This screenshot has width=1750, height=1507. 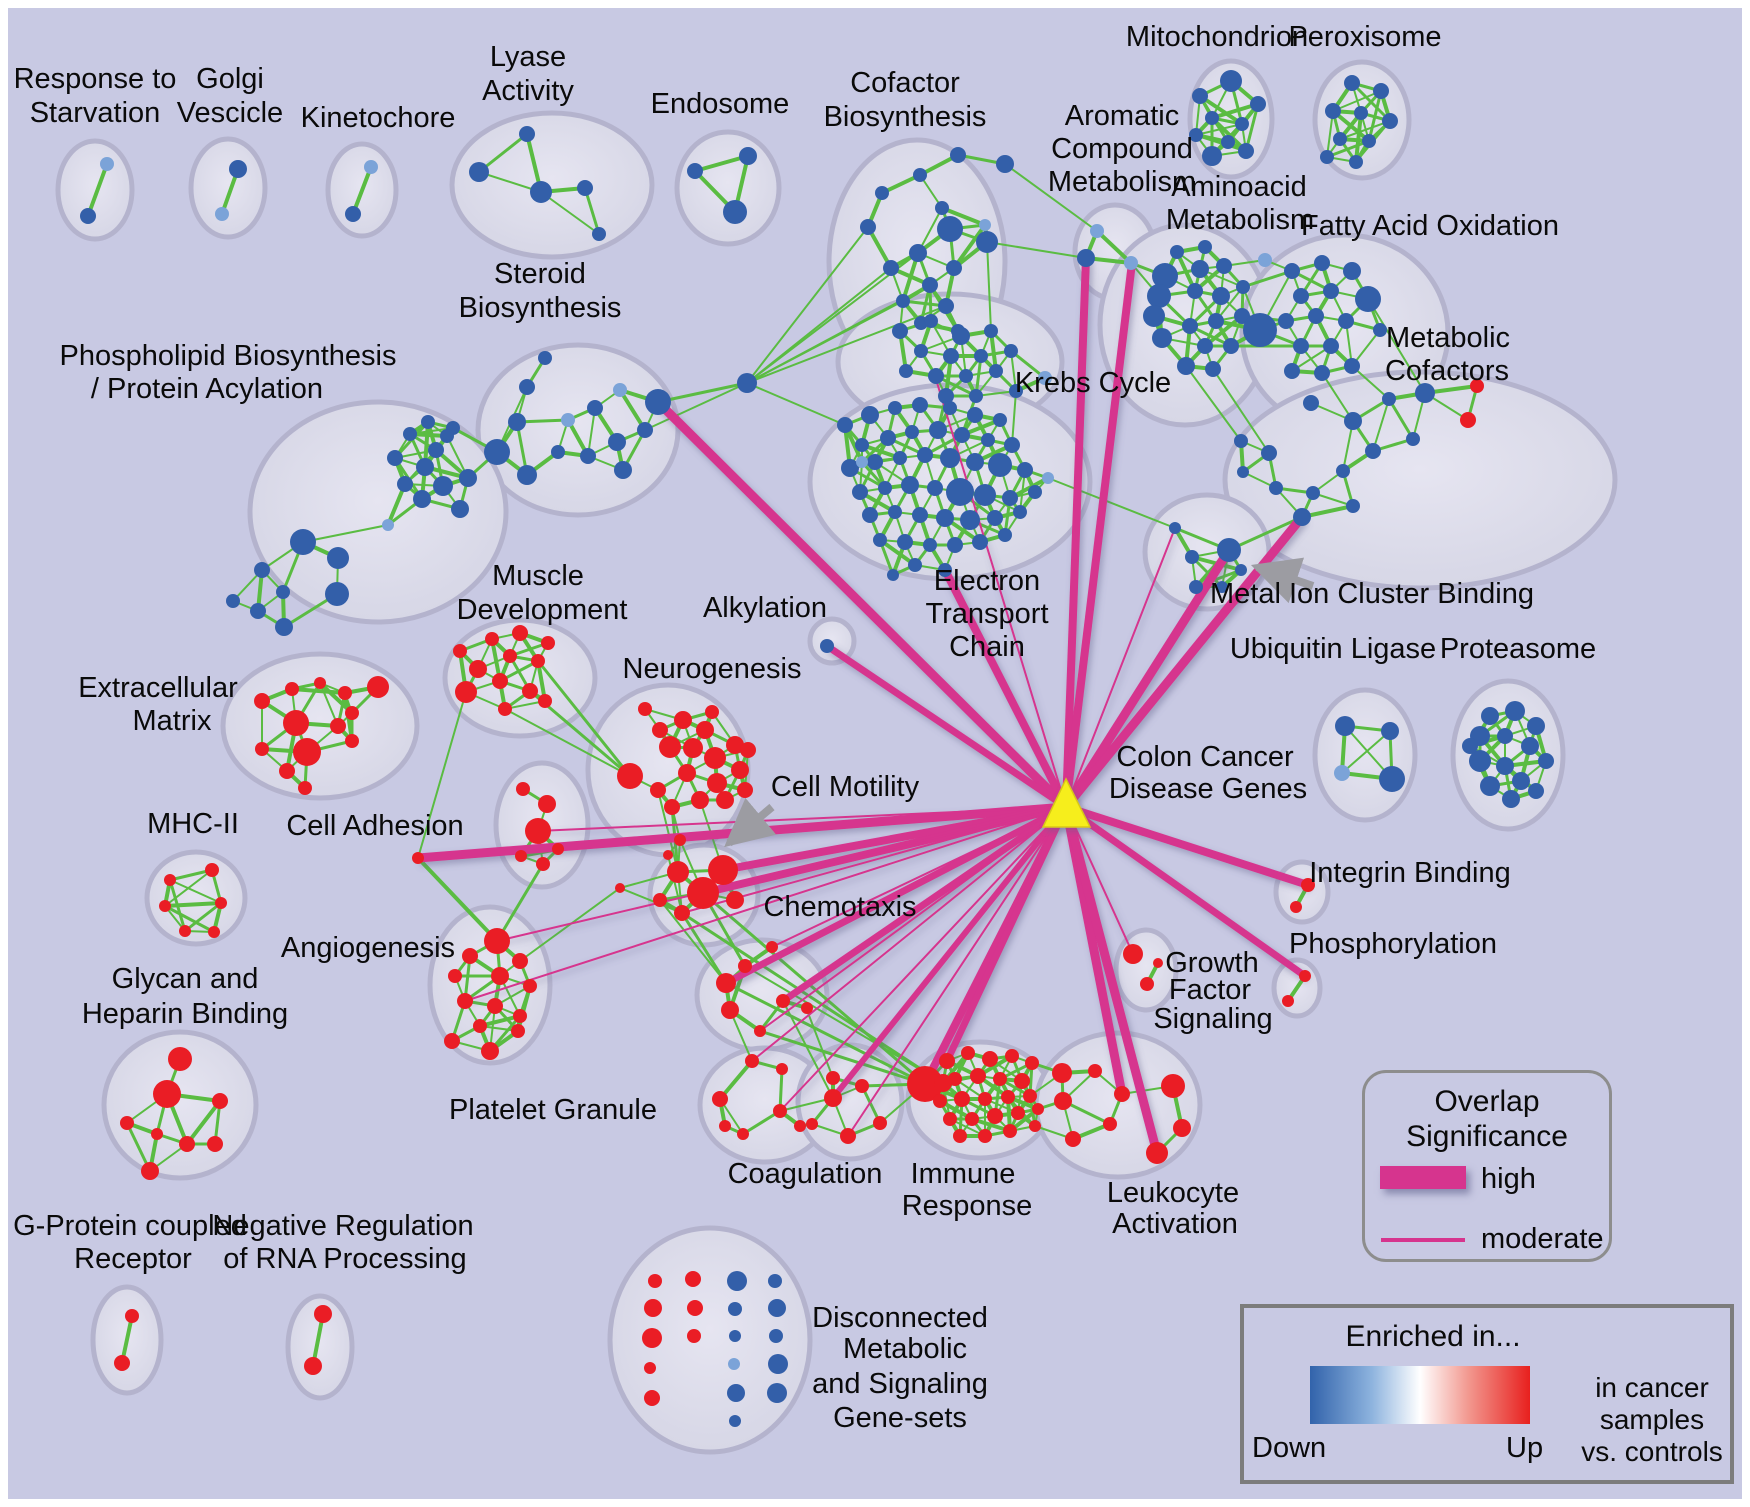 What do you see at coordinates (1420, 480) in the screenshot?
I see `cluster-ellipse-metabolic-cofactors` at bounding box center [1420, 480].